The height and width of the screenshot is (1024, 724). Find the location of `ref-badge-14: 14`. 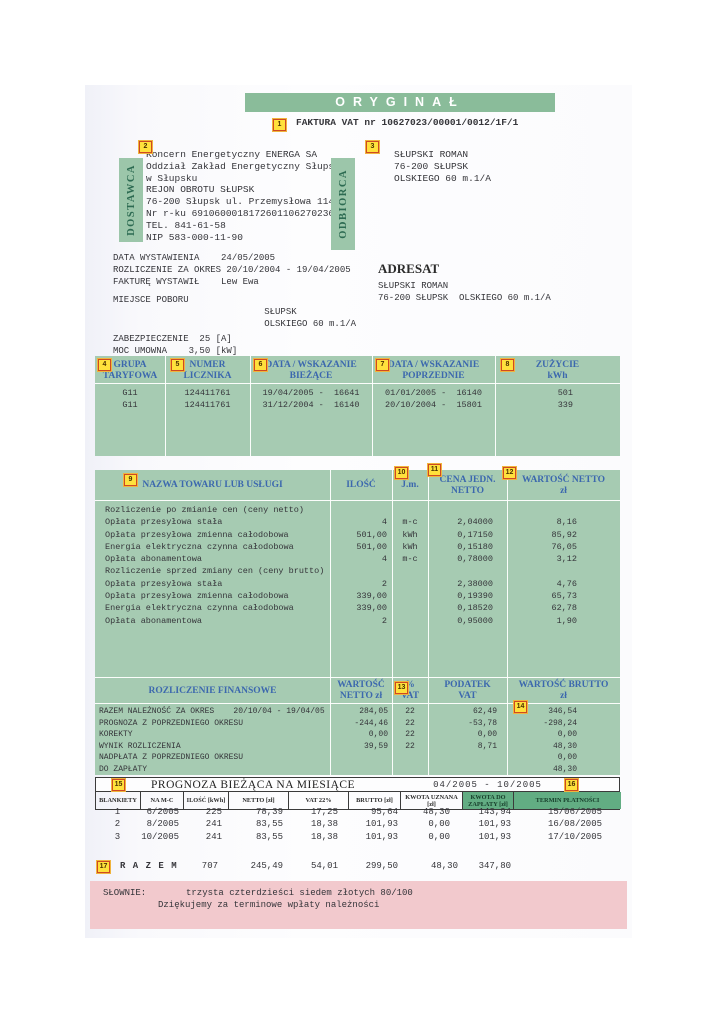

ref-badge-14: 14 is located at coordinates (520, 707).